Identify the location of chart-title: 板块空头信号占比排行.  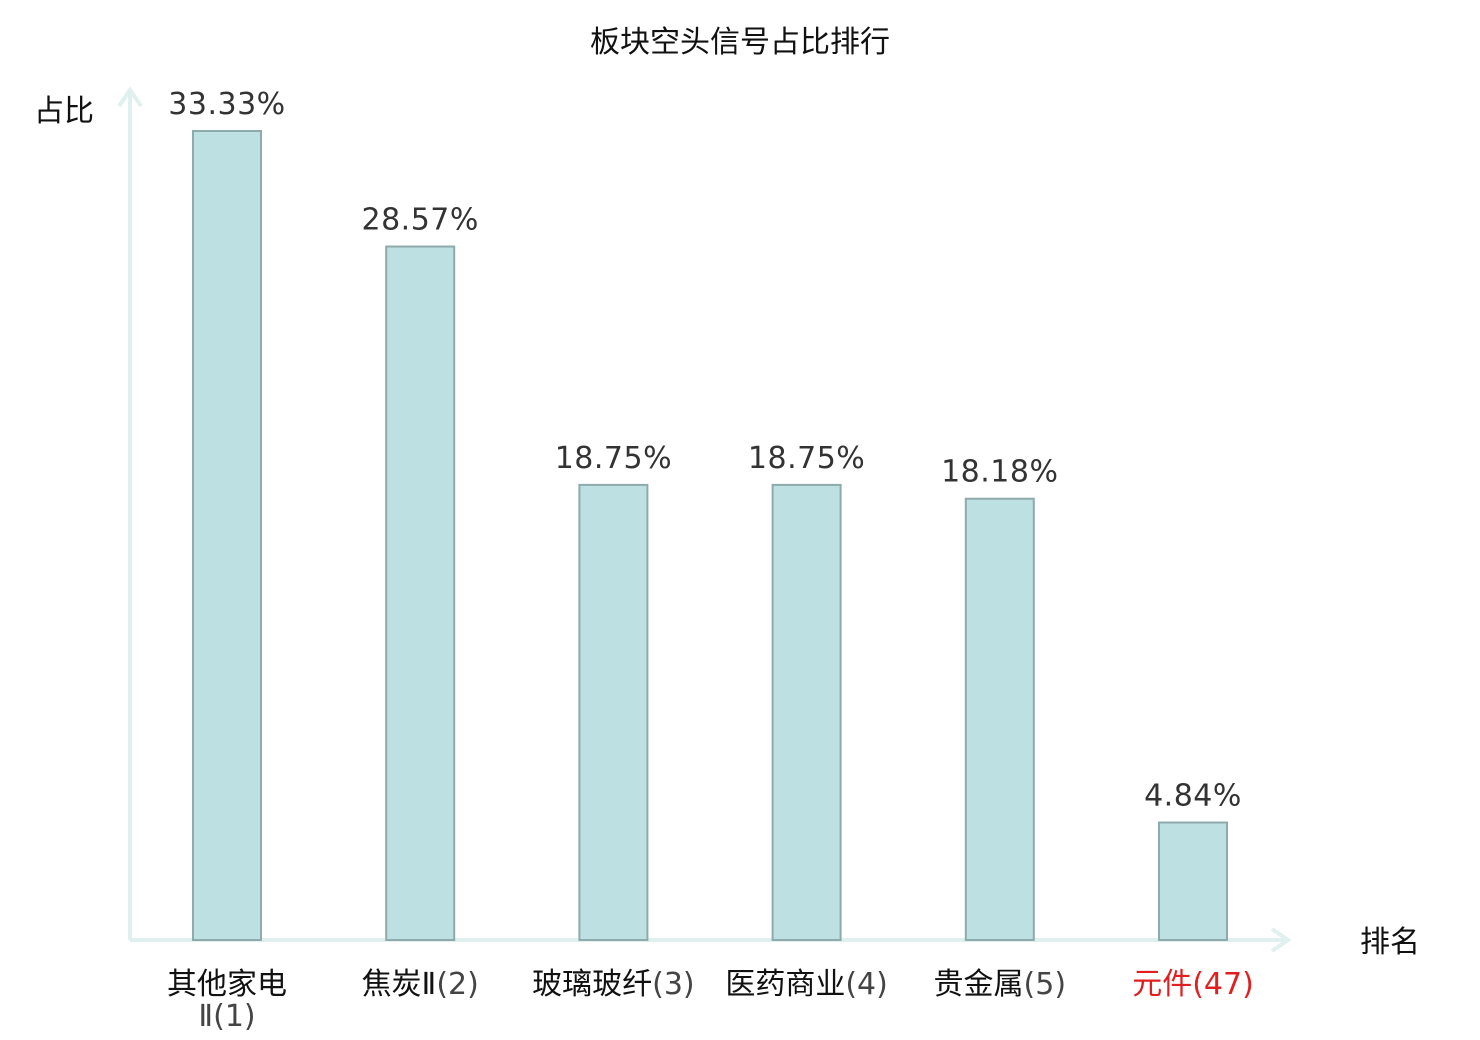
(740, 42).